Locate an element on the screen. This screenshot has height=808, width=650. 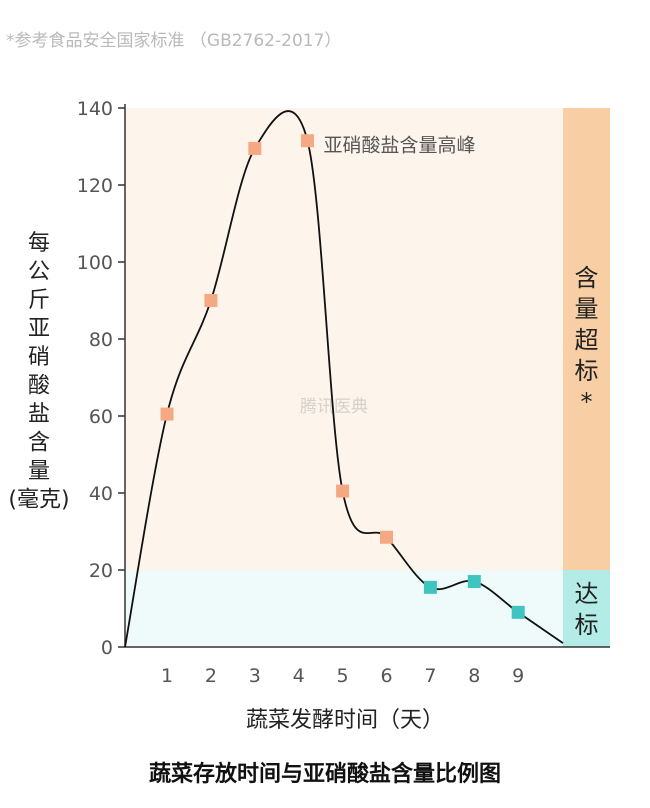
y-axis-title-char: 斤 is located at coordinates (39, 300).